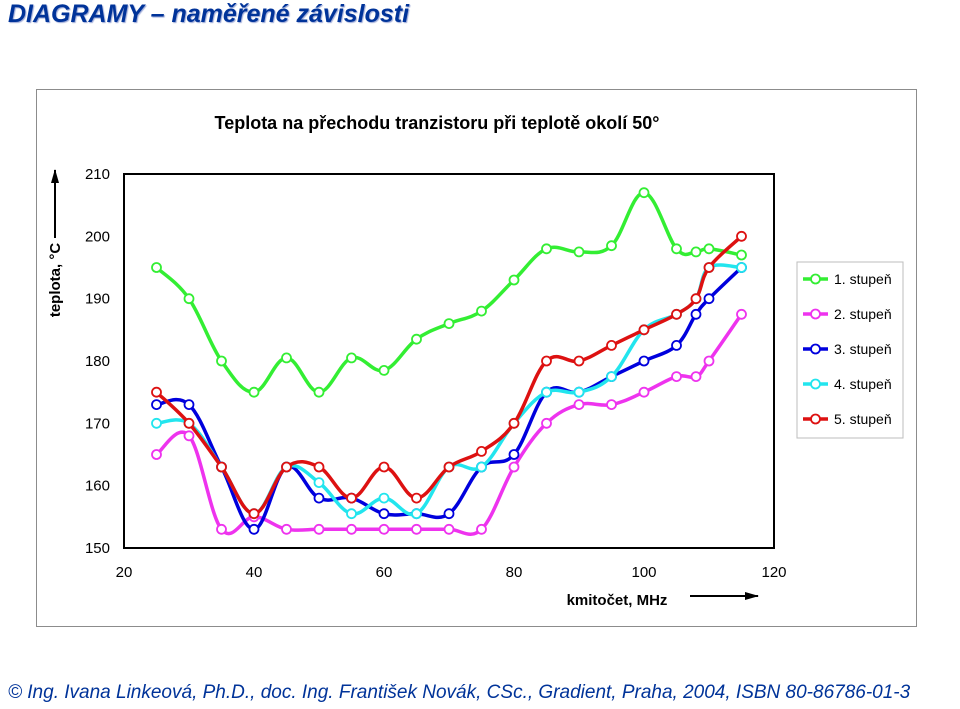 The width and height of the screenshot is (960, 709). I want to click on legend-item: 2. stupeň, so click(847, 314).